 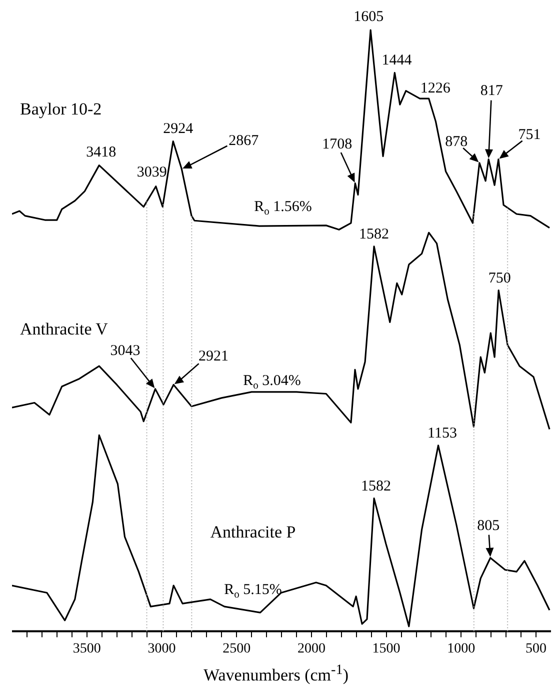 What do you see at coordinates (369, 16) in the screenshot?
I see `annotation: 1605` at bounding box center [369, 16].